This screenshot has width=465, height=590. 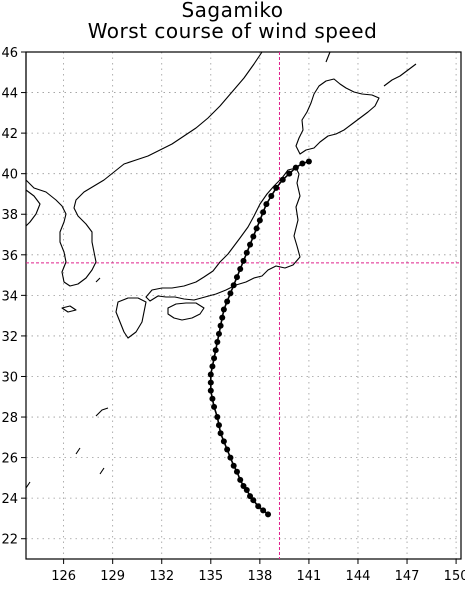 What do you see at coordinates (407, 576) in the screenshot?
I see `x-tick-label: 147` at bounding box center [407, 576].